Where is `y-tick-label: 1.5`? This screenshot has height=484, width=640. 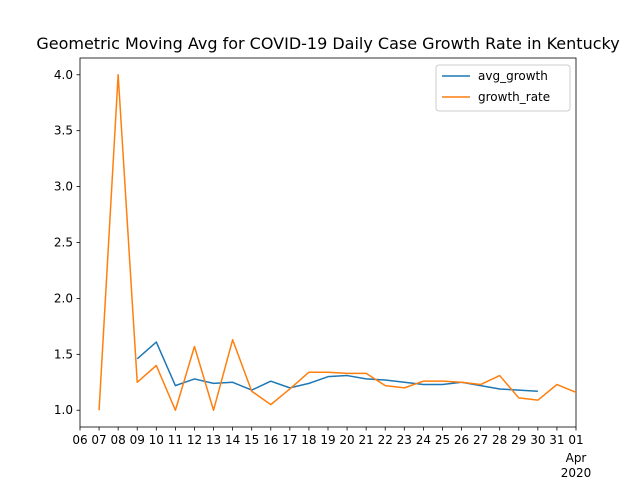
y-tick-label: 1.5 is located at coordinates (63, 354).